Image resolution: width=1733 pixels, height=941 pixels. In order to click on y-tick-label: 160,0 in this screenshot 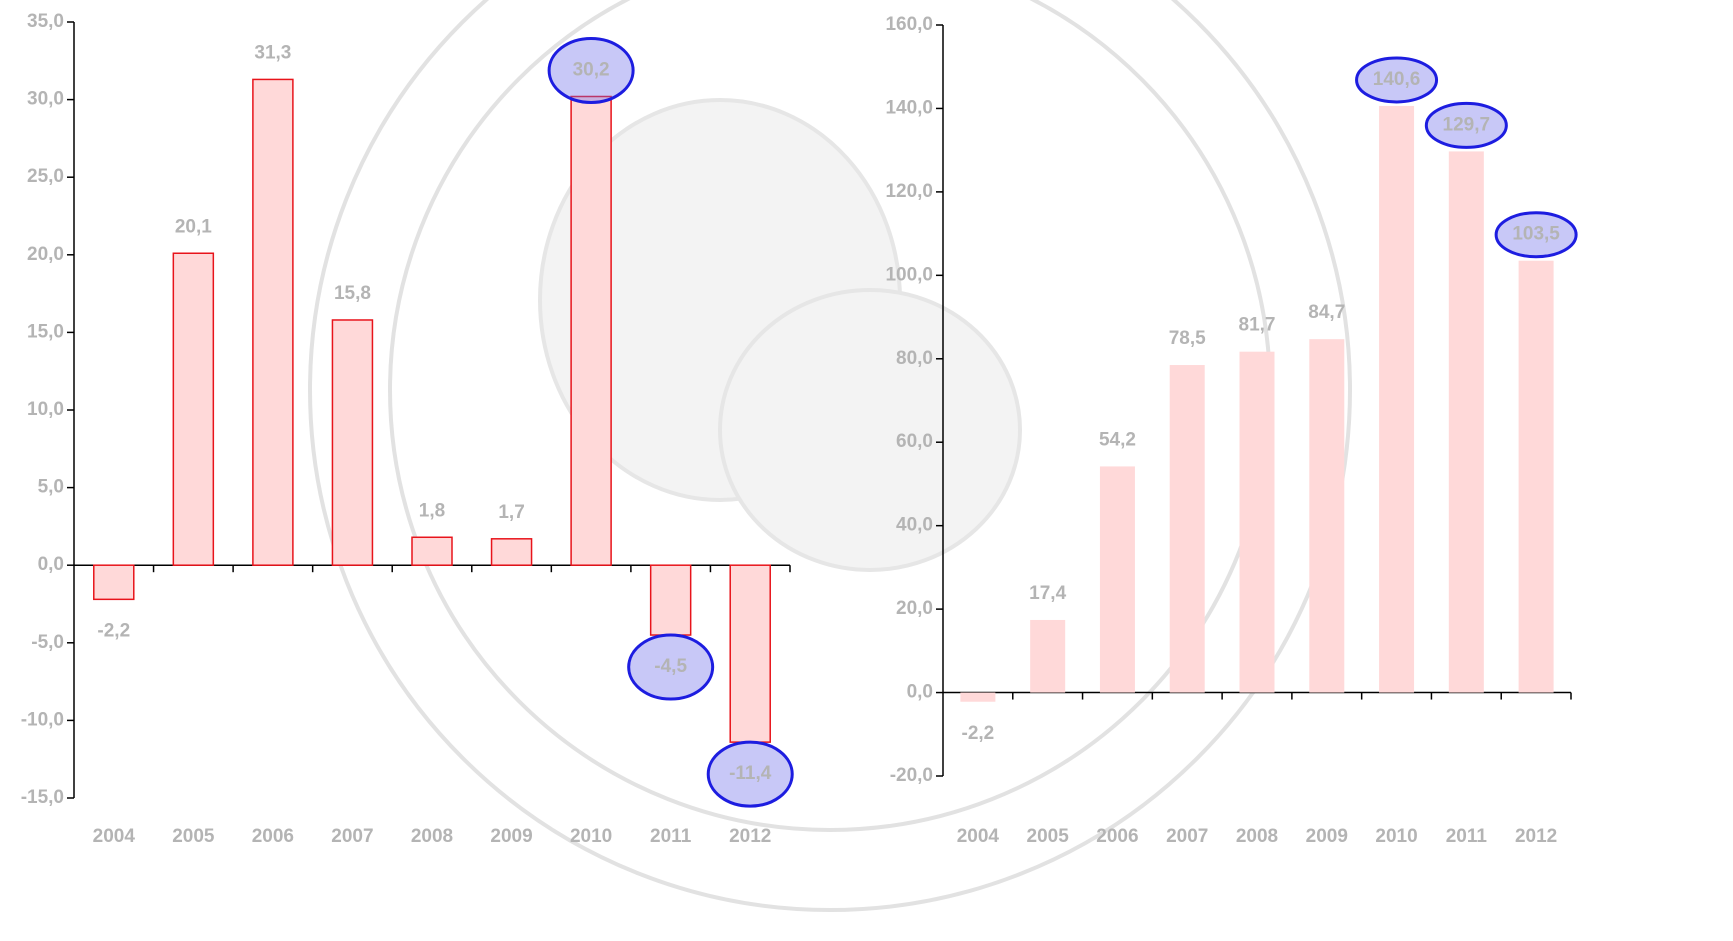, I will do `click(909, 24)`.